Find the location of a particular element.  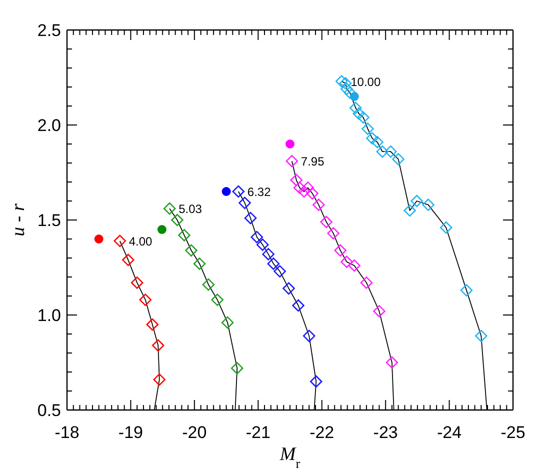

x-tick-label: -19 is located at coordinates (131, 432).